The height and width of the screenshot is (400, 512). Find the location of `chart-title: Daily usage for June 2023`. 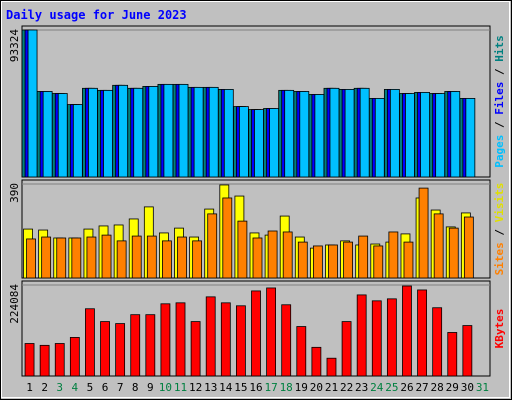

chart-title: Daily usage for June 2023 is located at coordinates (96, 15).